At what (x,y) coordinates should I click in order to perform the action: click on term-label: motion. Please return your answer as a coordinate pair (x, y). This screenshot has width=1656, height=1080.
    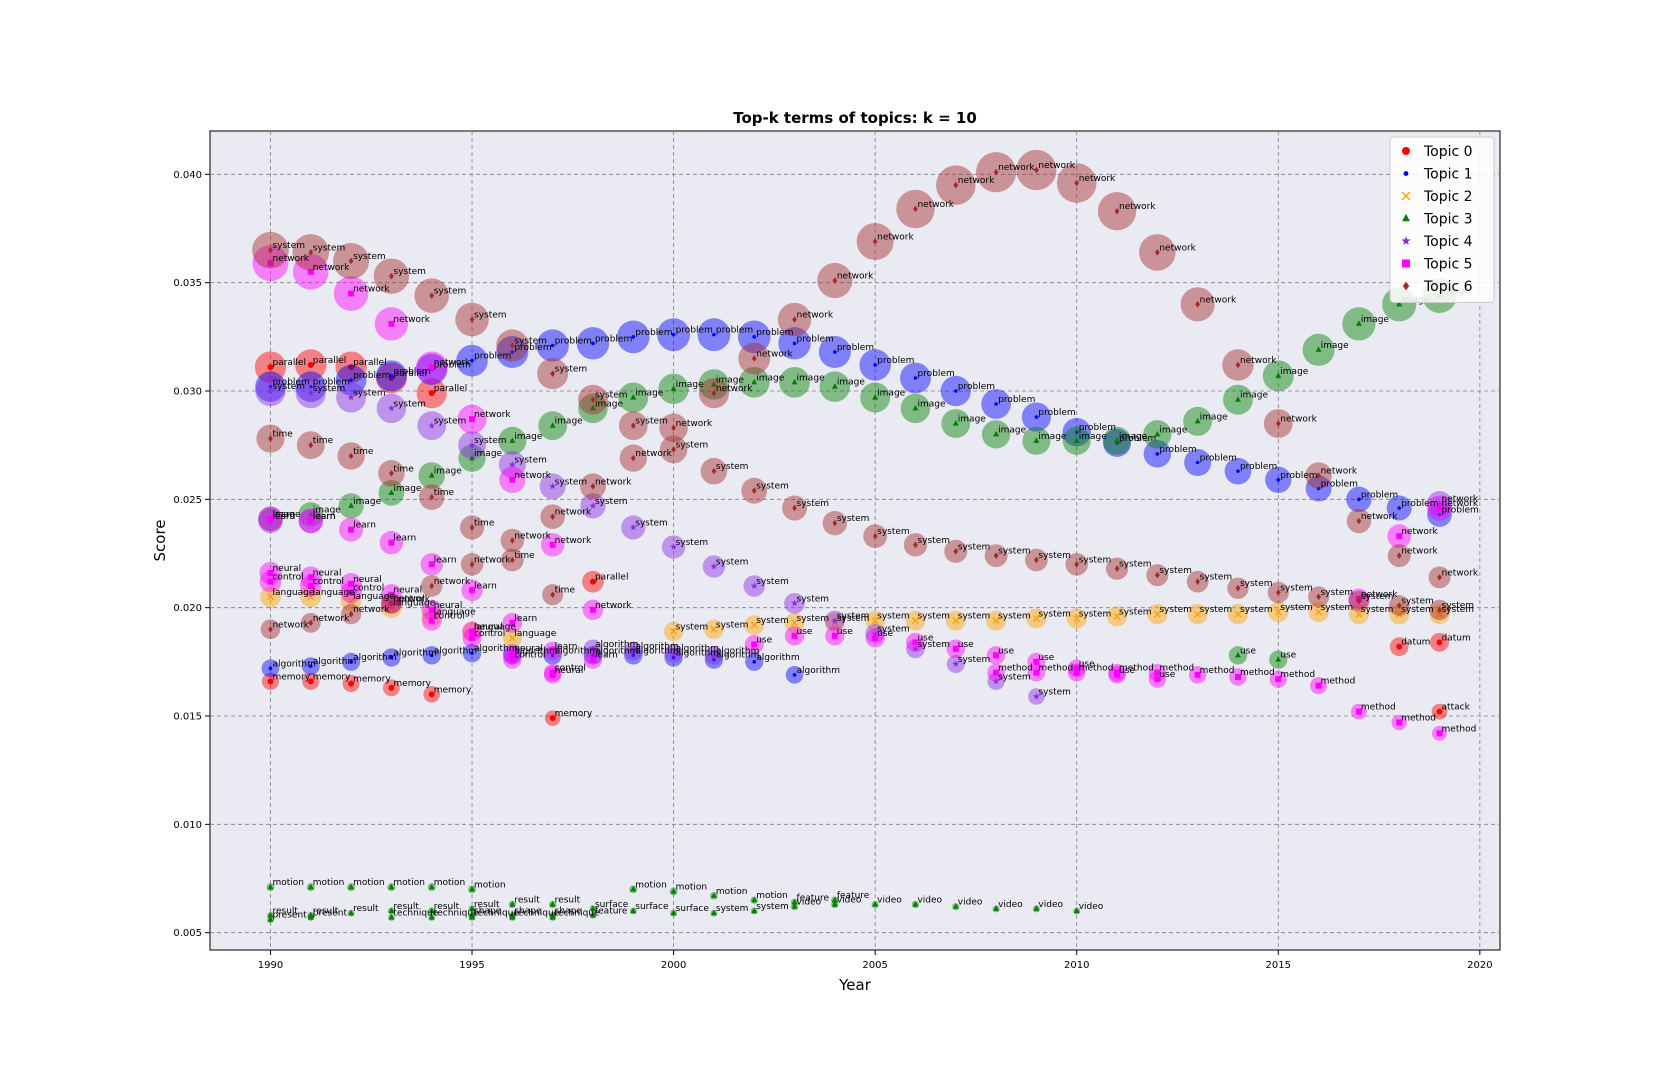
    Looking at the image, I should click on (450, 883).